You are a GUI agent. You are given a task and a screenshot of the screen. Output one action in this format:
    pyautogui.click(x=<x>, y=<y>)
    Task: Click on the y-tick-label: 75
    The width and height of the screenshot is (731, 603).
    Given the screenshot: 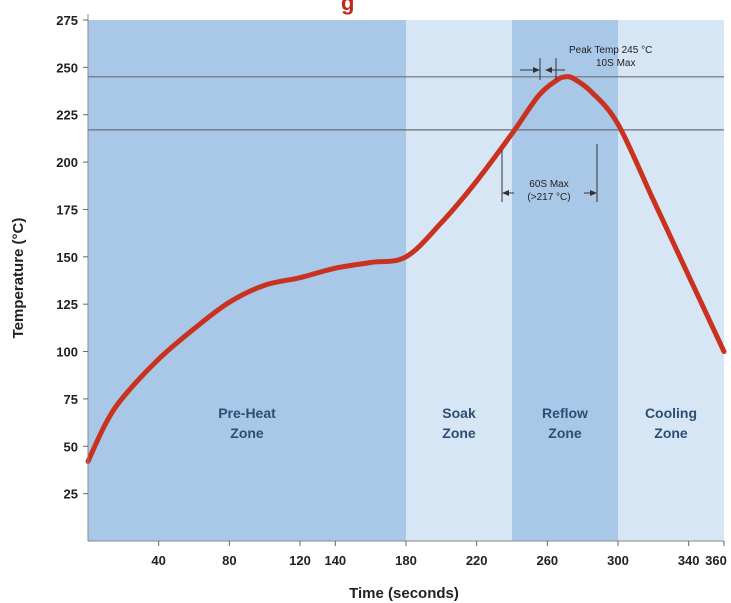 What is the action you would take?
    pyautogui.click(x=71, y=399)
    